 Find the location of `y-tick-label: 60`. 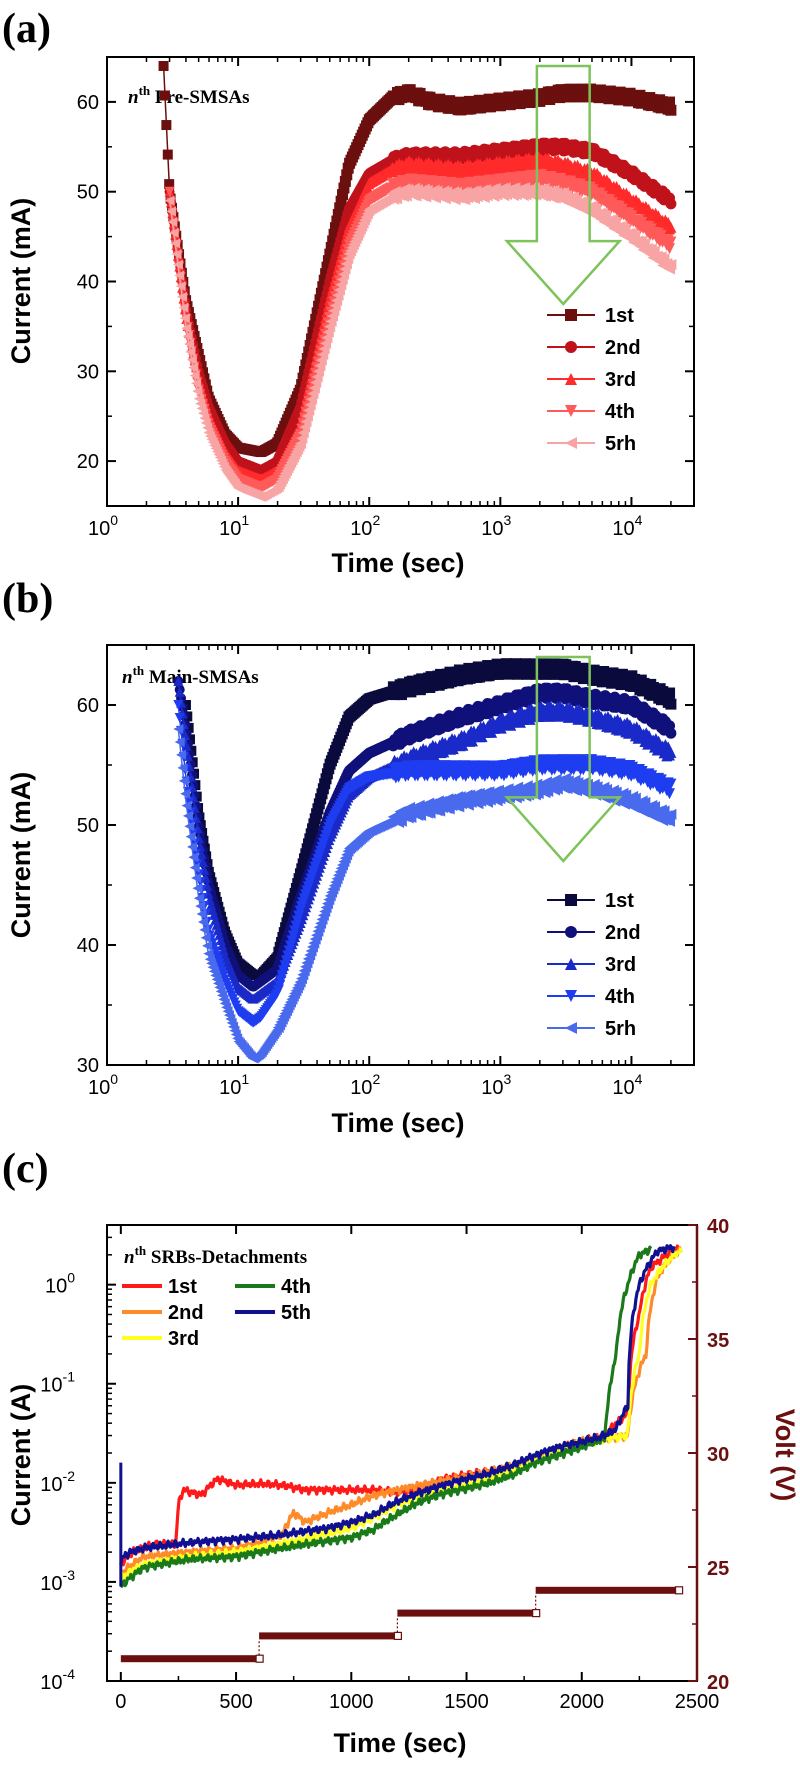

y-tick-label: 60 is located at coordinates (88, 706).